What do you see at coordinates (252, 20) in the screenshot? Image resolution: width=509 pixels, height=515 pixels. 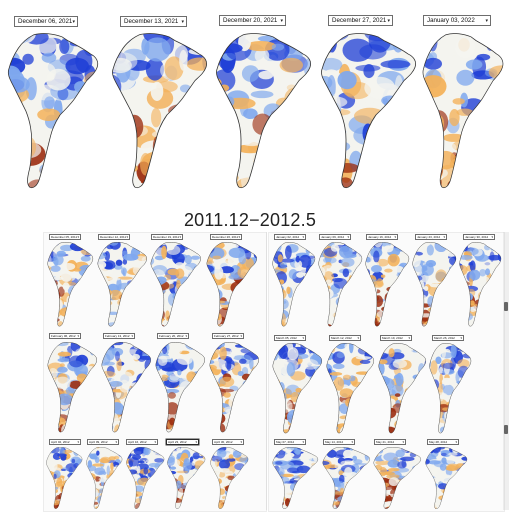 I see `week-select-3: December 20, 2021 ▾` at bounding box center [252, 20].